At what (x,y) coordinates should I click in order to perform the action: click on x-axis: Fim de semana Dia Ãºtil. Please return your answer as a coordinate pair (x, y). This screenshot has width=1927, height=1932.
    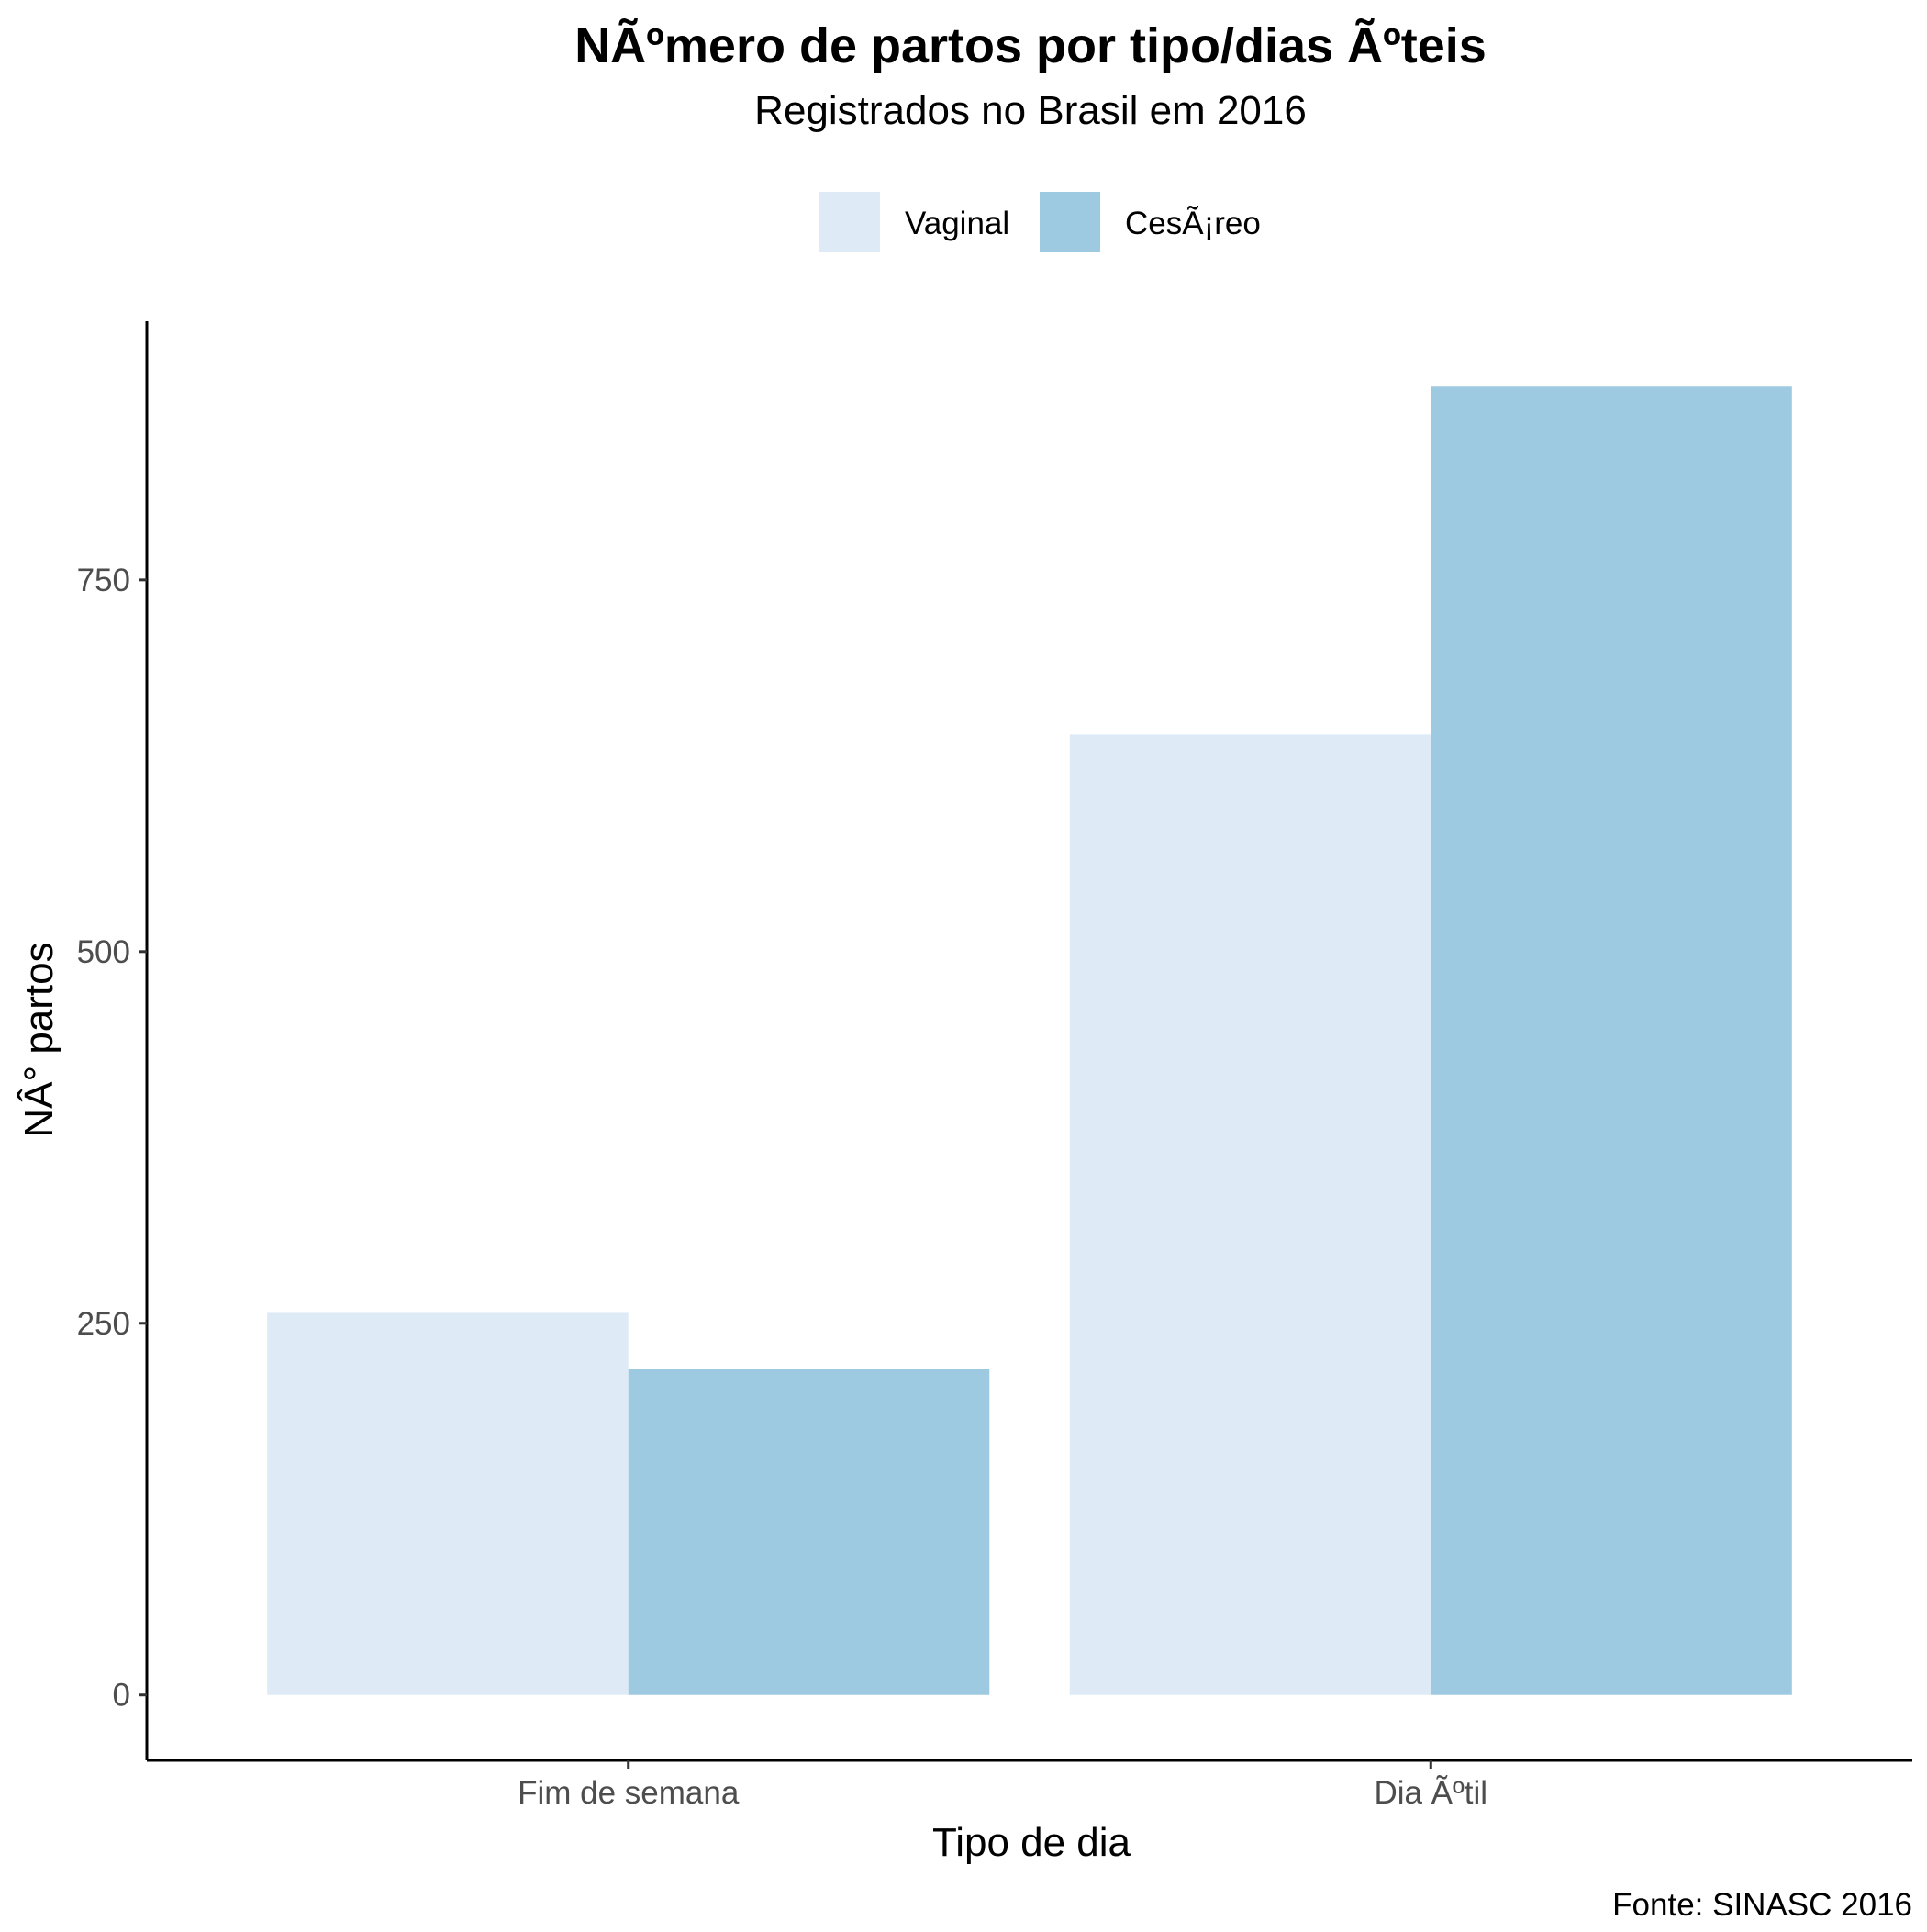
    Looking at the image, I should click on (1029, 1785).